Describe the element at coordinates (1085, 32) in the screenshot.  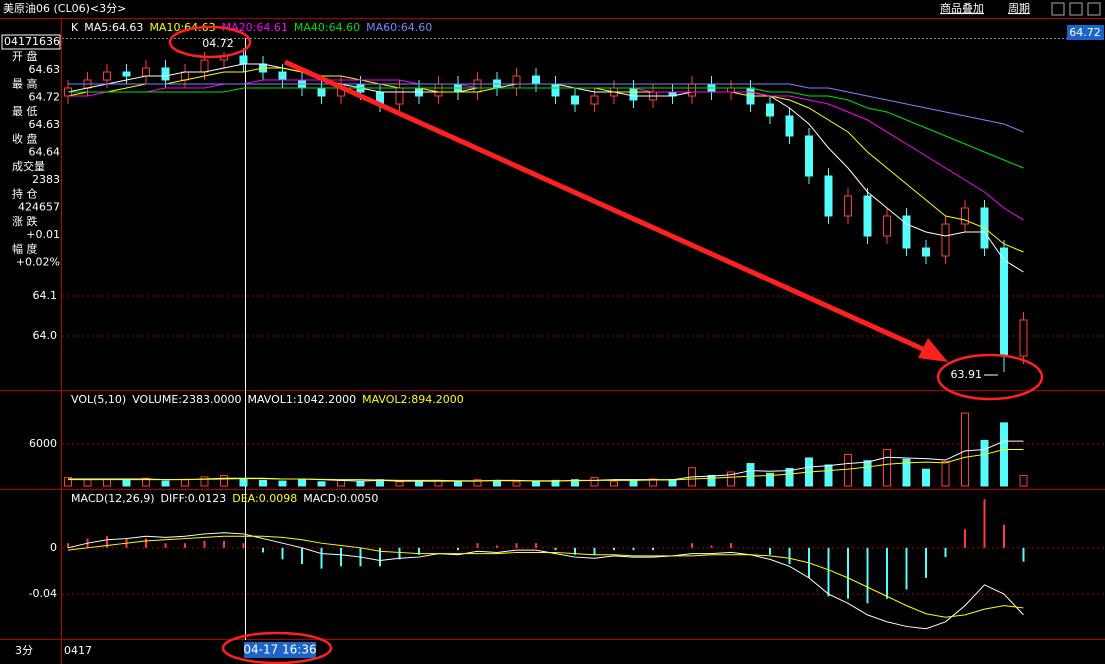
I see `last-price-box` at that location.